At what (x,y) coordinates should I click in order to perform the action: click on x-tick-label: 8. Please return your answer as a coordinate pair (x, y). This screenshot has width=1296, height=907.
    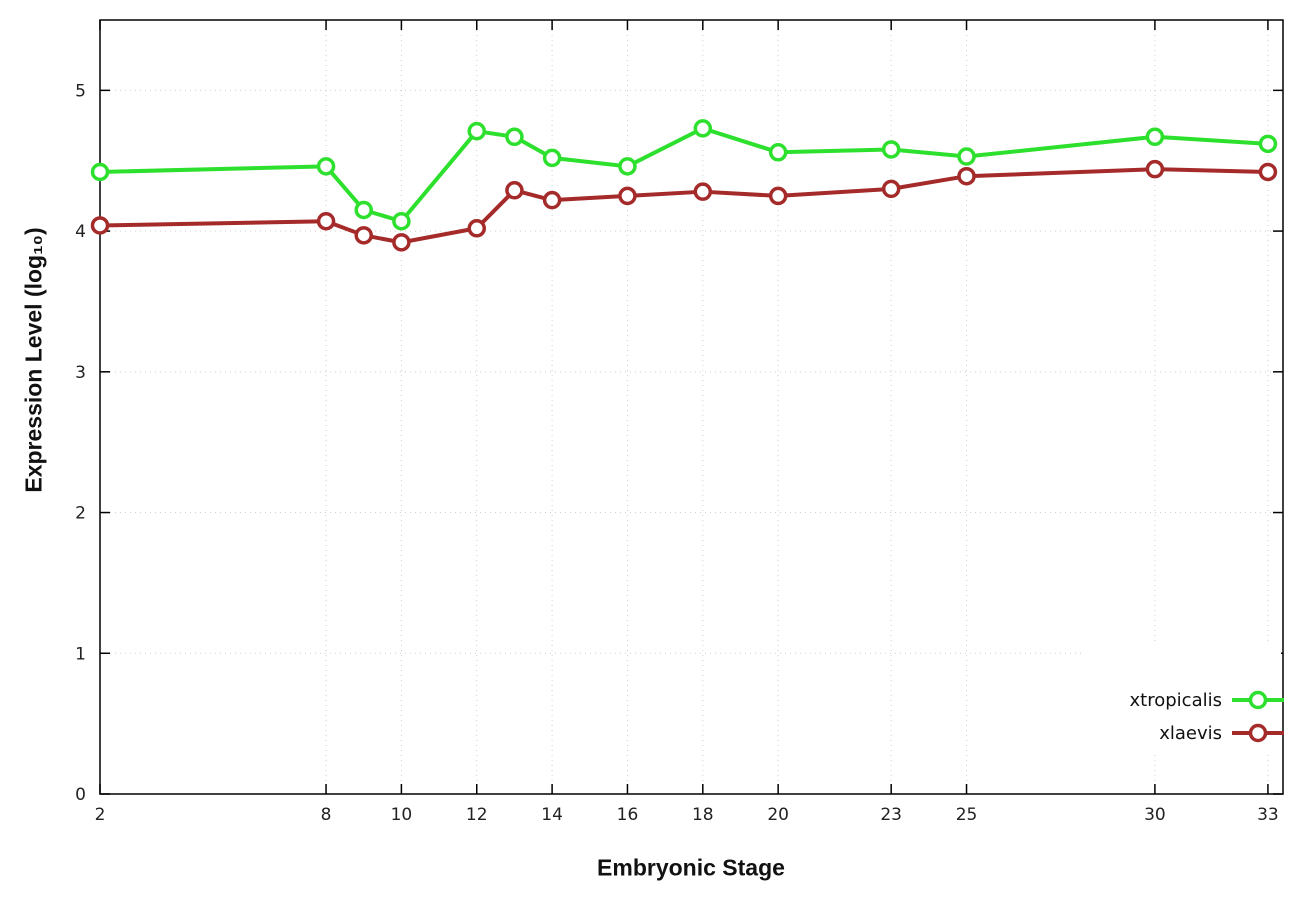
    Looking at the image, I should click on (326, 815).